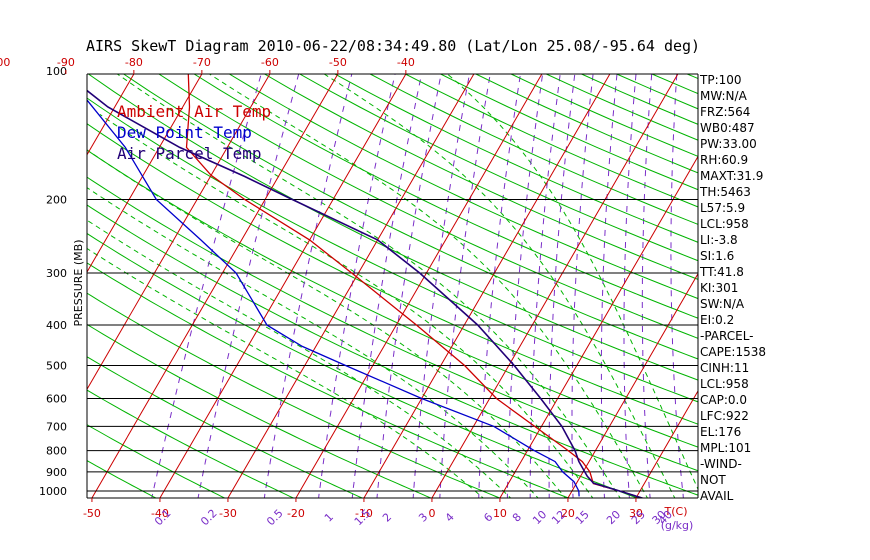 The height and width of the screenshot is (560, 870). What do you see at coordinates (270, 62) in the screenshot?
I see `top-temp-tick-label: -60` at bounding box center [270, 62].